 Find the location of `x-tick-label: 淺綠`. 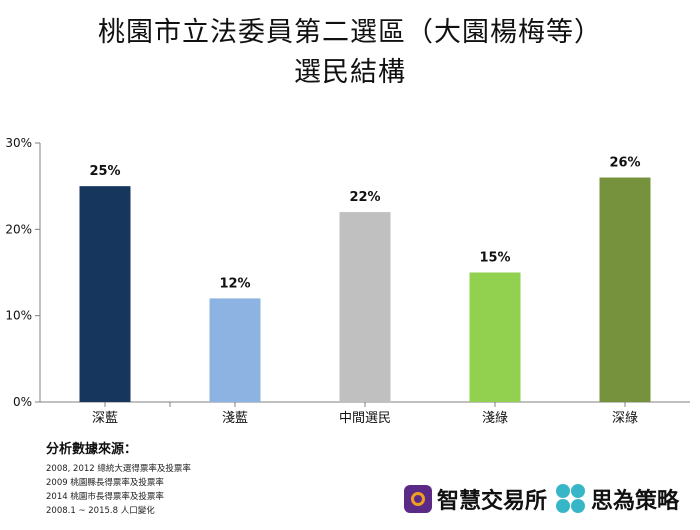

x-tick-label: 淺綠 is located at coordinates (495, 418).